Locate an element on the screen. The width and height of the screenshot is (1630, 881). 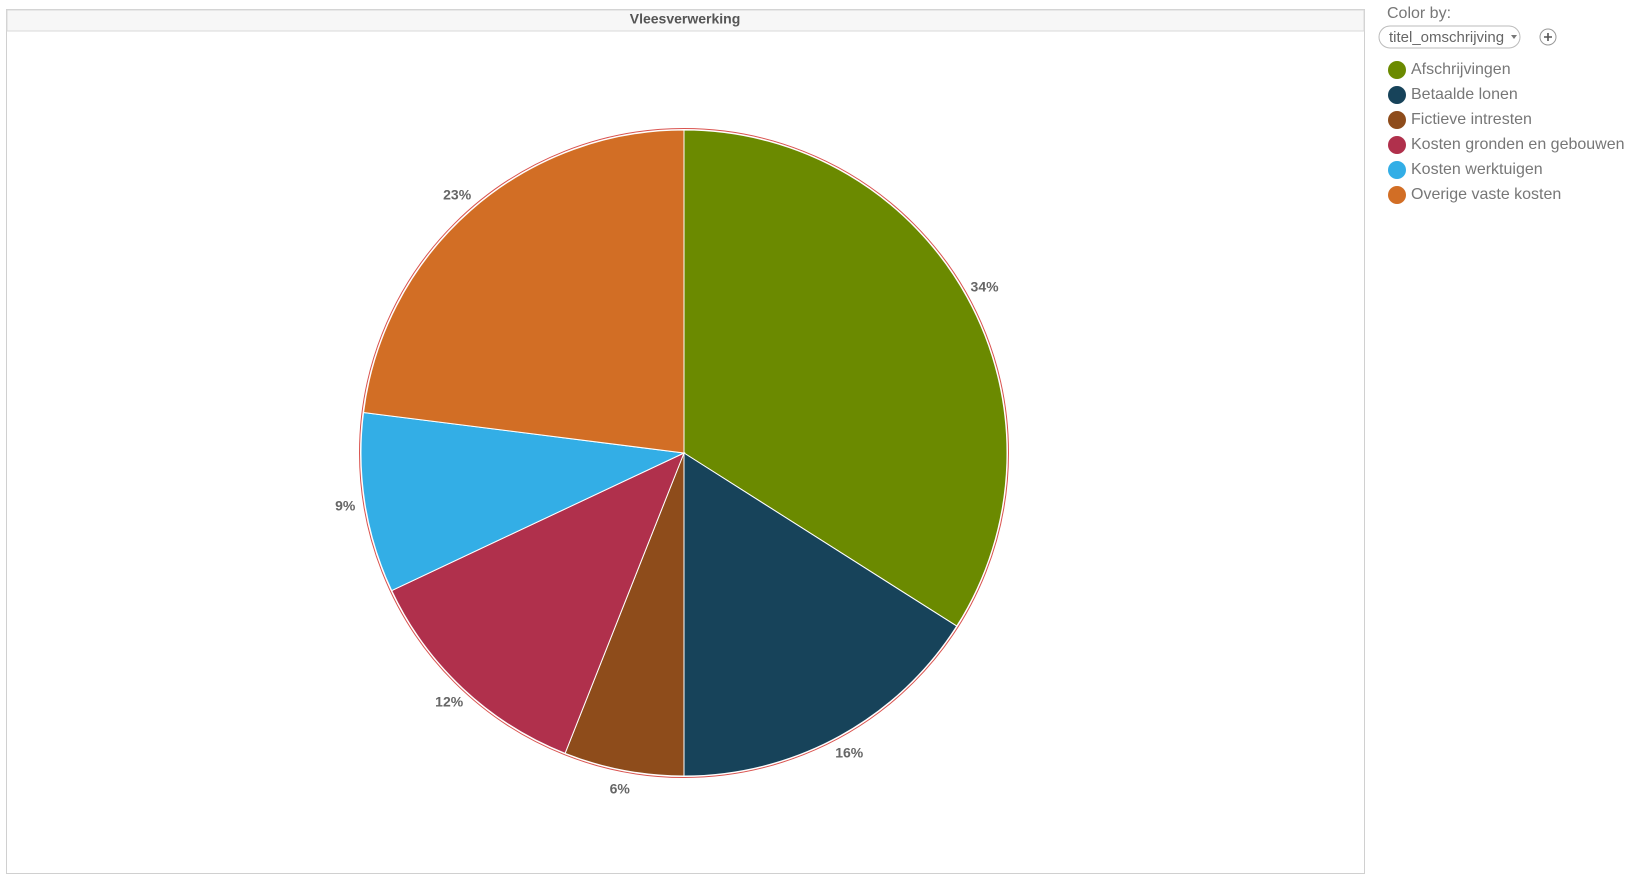
legend-label: Kosten gronden en gebouwen is located at coordinates (1518, 144).